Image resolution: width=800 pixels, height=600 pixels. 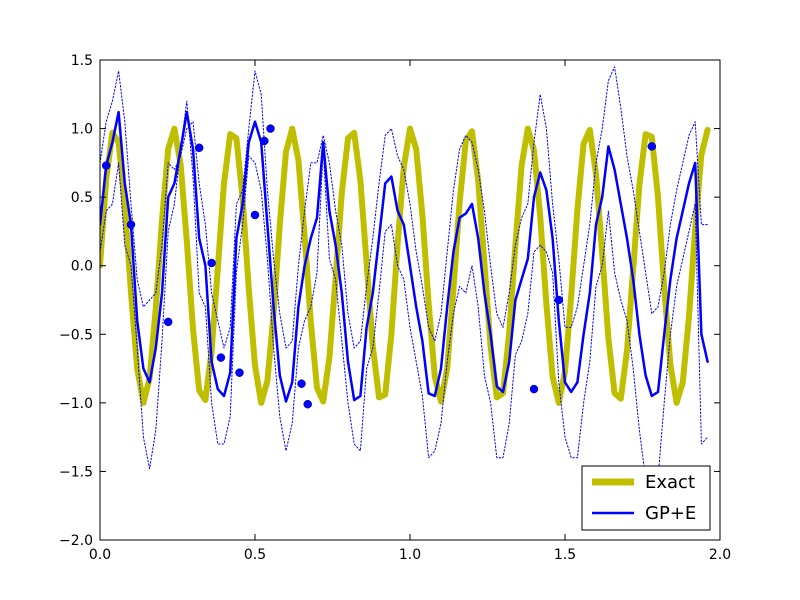 I want to click on legend-frame, so click(x=646, y=498).